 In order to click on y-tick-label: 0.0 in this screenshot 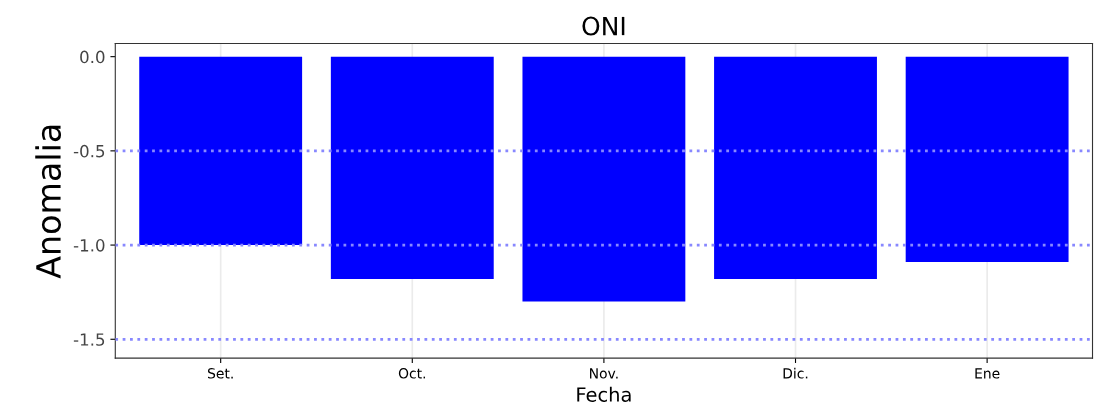, I will do `click(92, 57)`.